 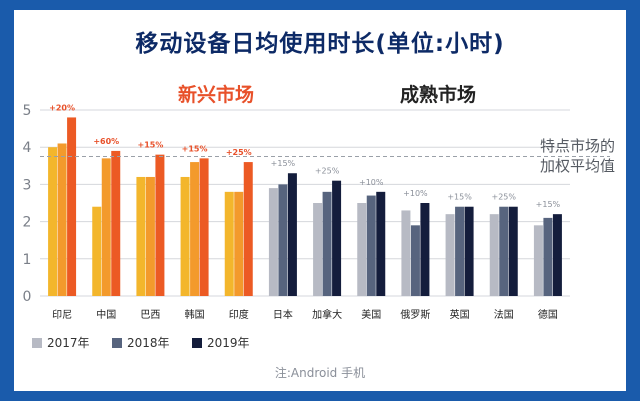 I want to click on x-tick-label: 巴西, so click(x=150, y=315).